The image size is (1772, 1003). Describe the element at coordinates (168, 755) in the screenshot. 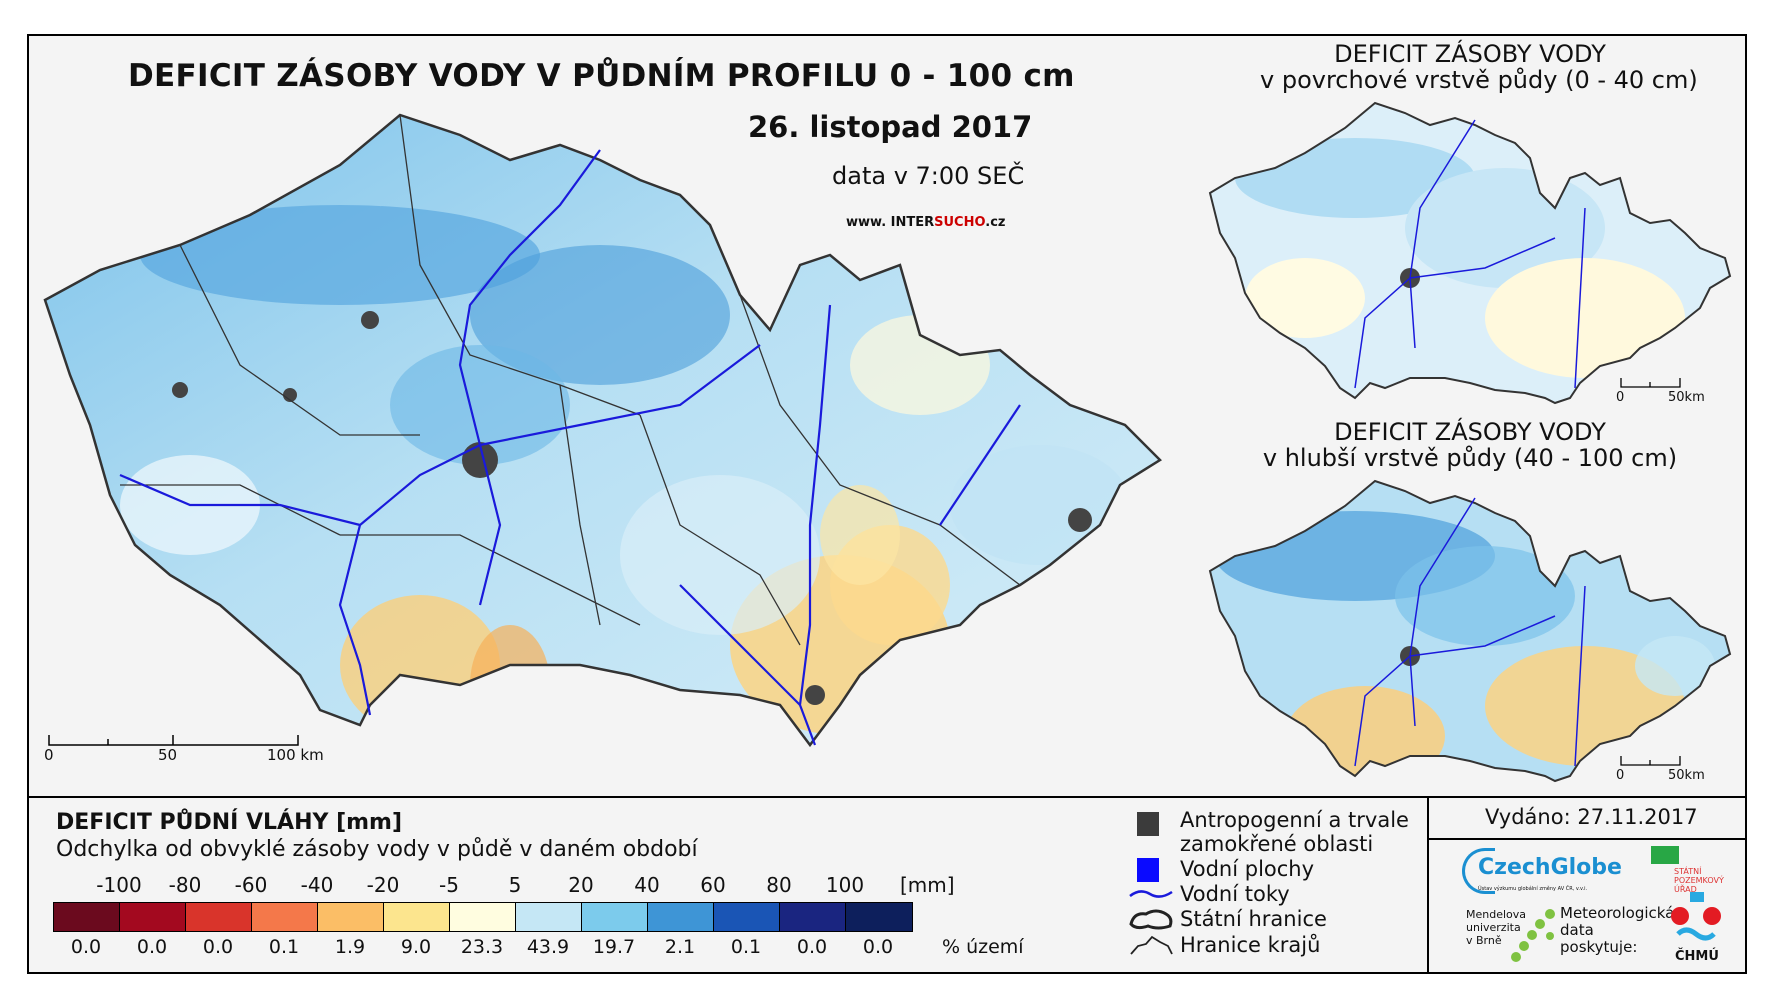

I see `main-scale-50: 50` at that location.